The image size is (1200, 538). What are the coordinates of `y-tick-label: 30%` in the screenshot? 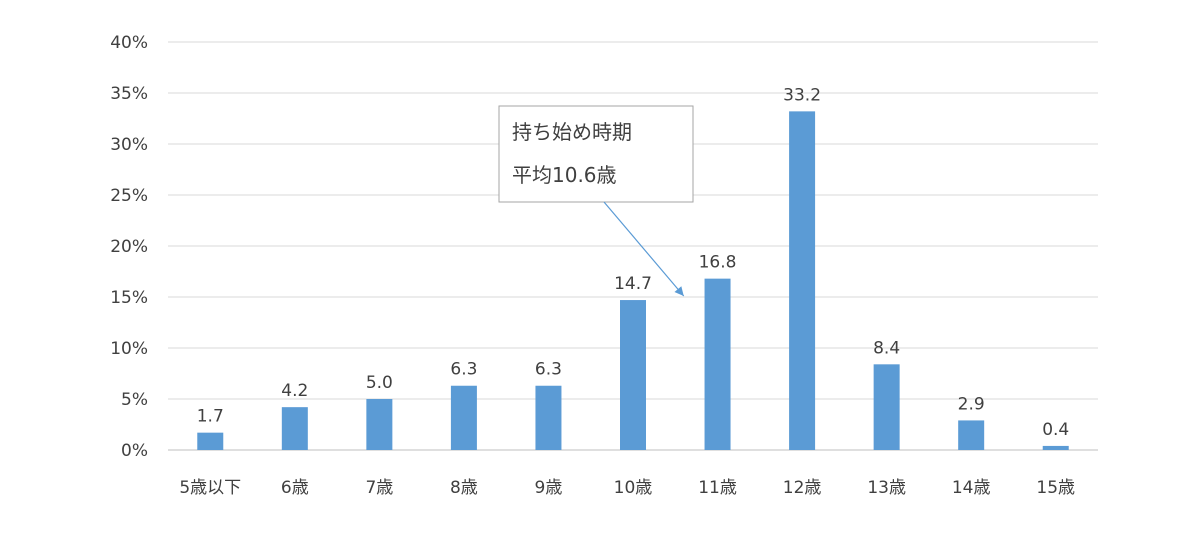 It's located at (129, 145).